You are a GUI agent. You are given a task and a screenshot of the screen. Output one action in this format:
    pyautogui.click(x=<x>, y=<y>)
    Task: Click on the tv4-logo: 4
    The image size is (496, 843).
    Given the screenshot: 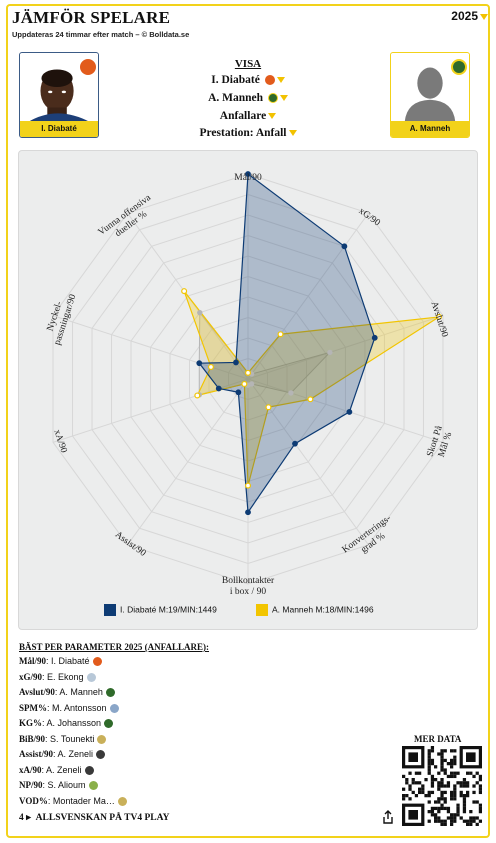 What is the action you would take?
    pyautogui.click(x=21, y=818)
    